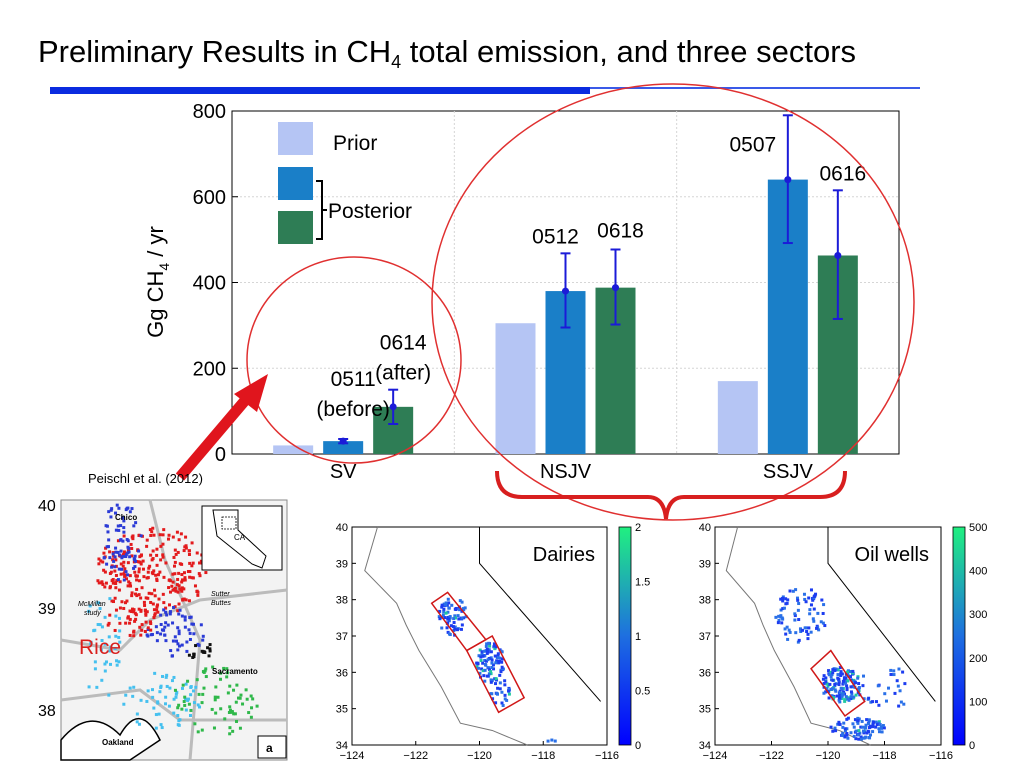 Image resolution: width=1024 pixels, height=768 pixels. I want to click on y-tick-label: 36, so click(342, 673).